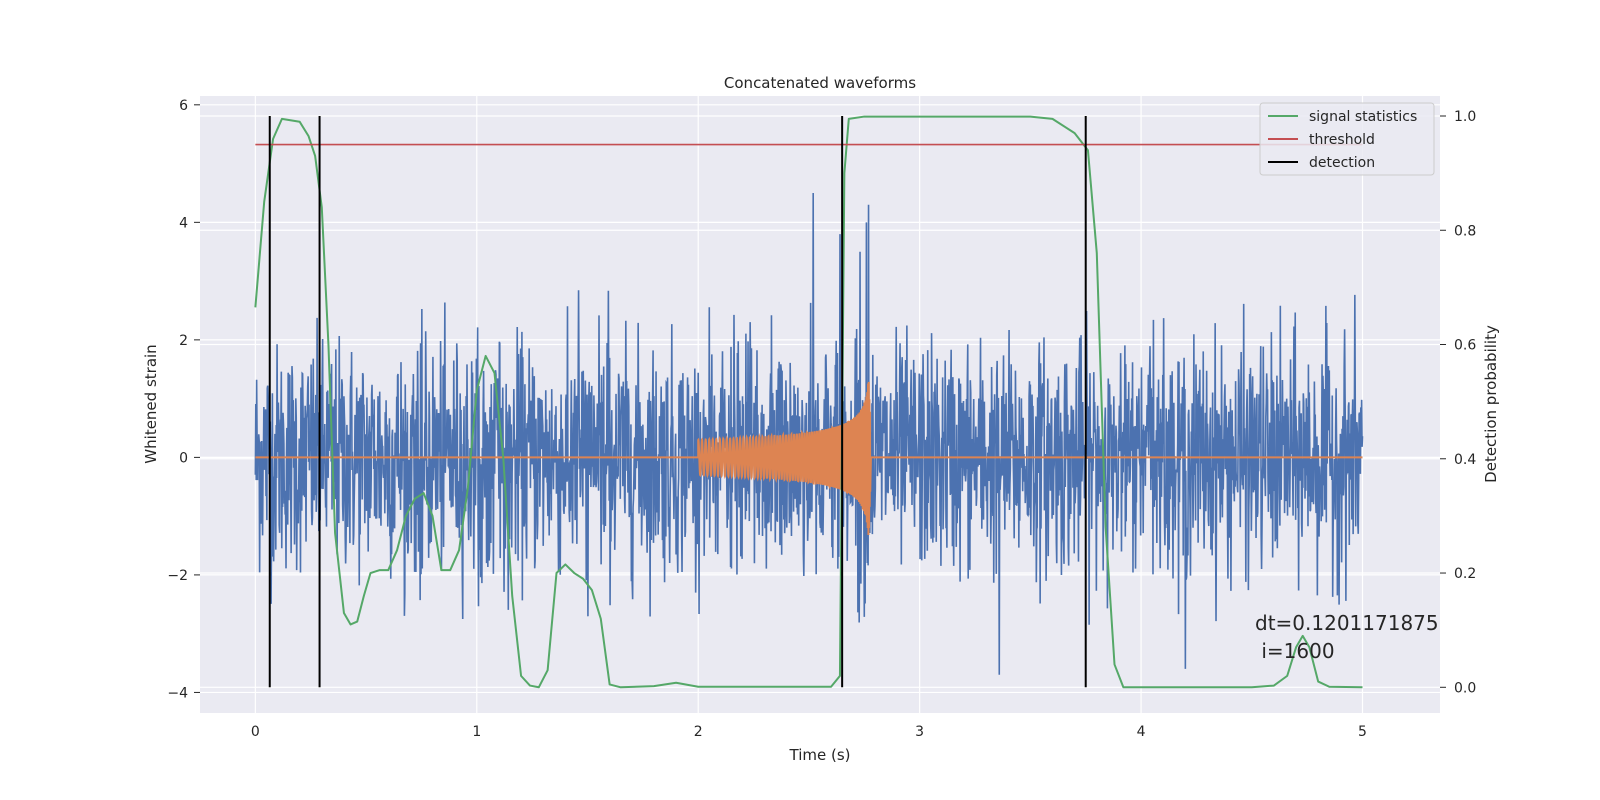  I want to click on y-tick-label-right: 0.2, so click(1465, 574).